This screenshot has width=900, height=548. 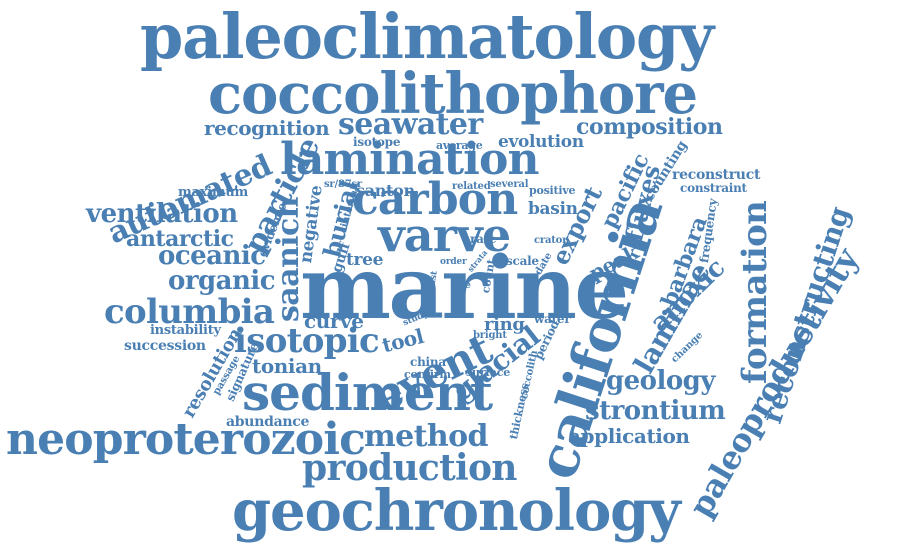 What do you see at coordinates (461, 285) in the screenshot?
I see `word-site: site` at bounding box center [461, 285].